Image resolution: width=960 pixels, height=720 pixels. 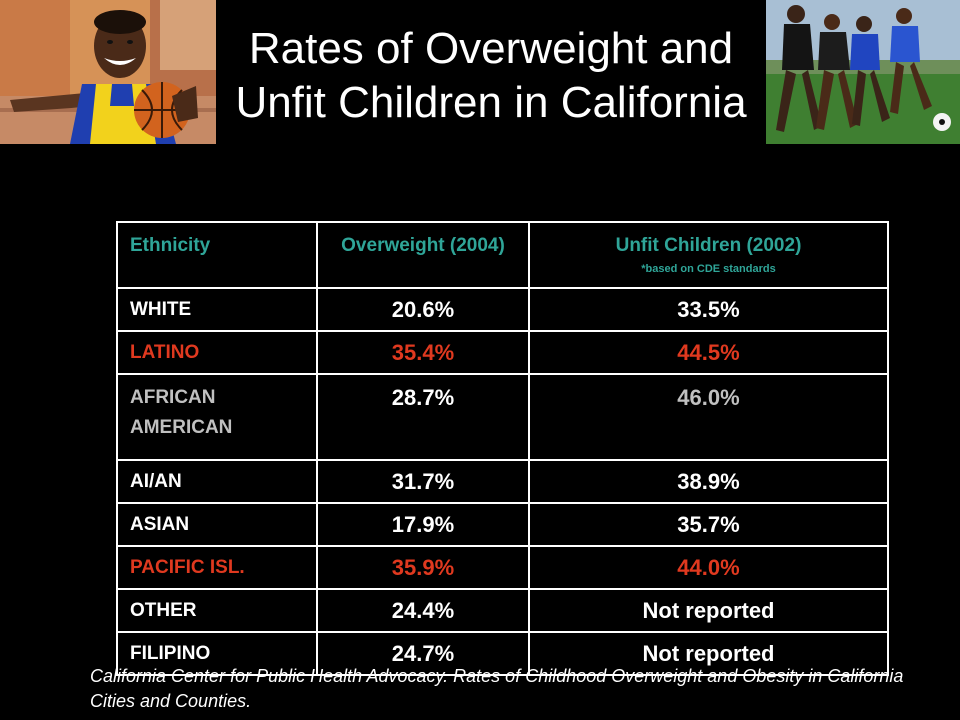 I want to click on ethnicity-cell: WHITE, so click(x=217, y=309).